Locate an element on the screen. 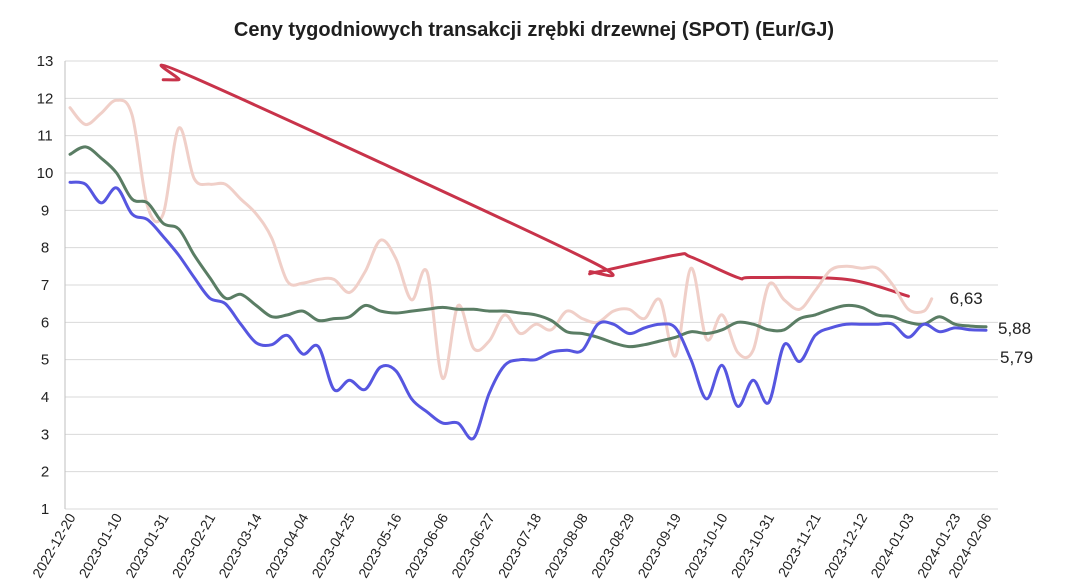  y-tick-label: 7 is located at coordinates (45, 285).